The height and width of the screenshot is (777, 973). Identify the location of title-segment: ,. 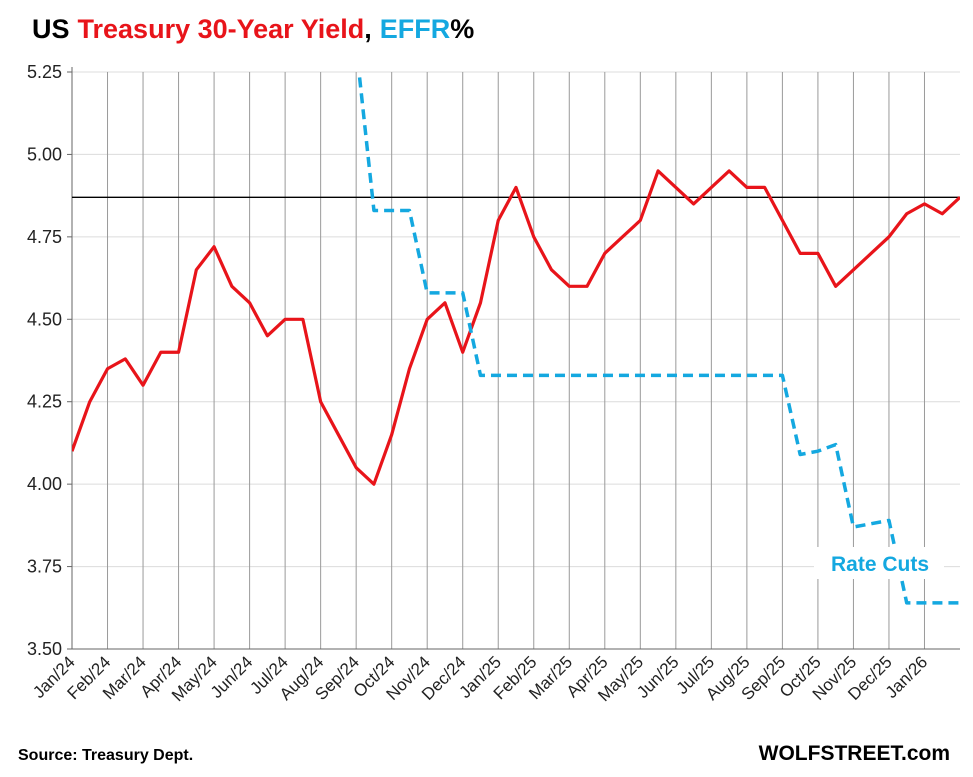
(368, 29).